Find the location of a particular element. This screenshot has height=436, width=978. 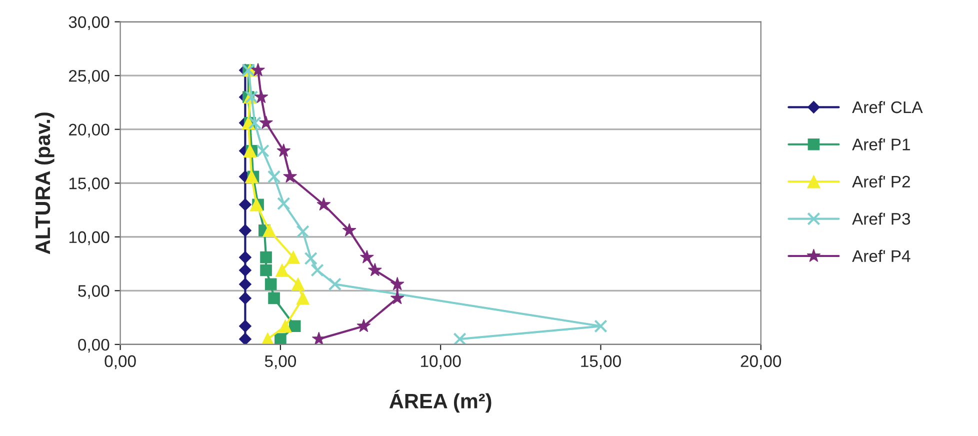

y-tick-label: 30,00 is located at coordinates (89, 23).